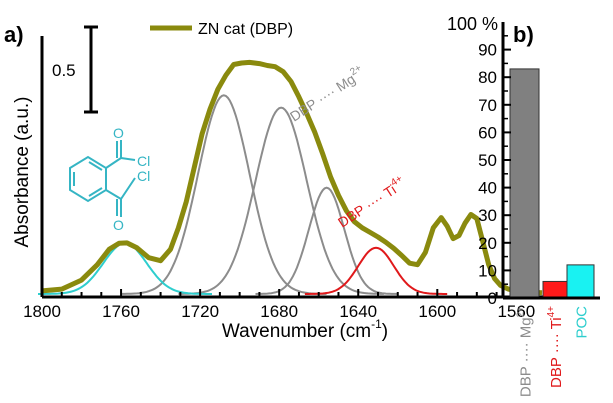  What do you see at coordinates (472, 24) in the screenshot?
I see `y-axis-top-label-b: 100 %` at bounding box center [472, 24].